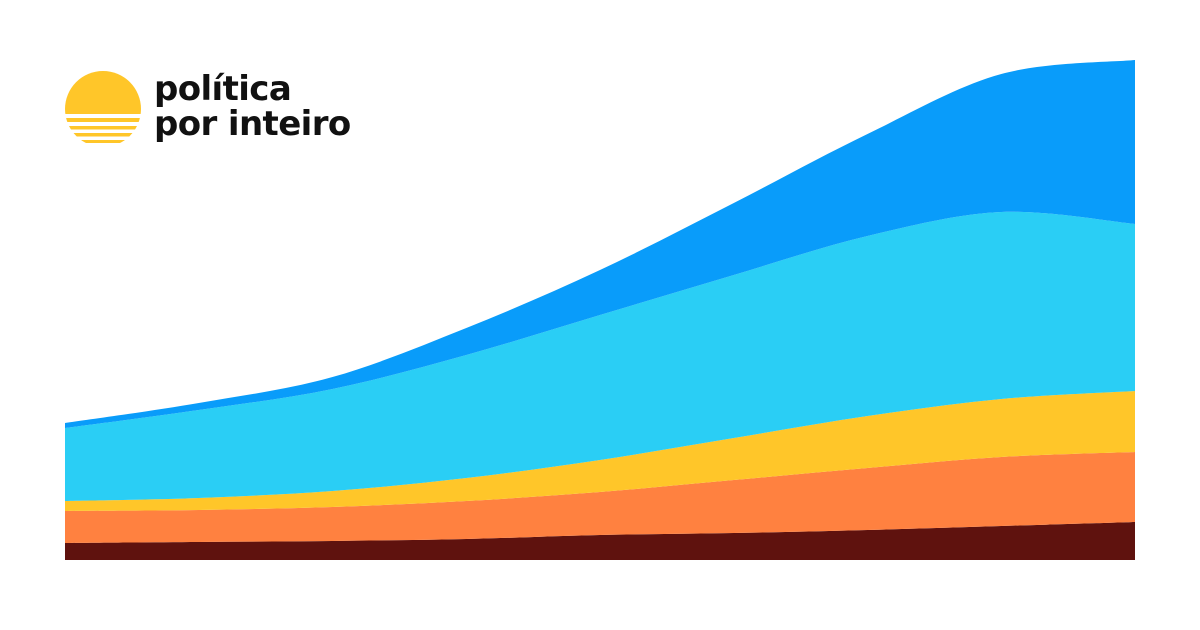  Describe the element at coordinates (223, 89) in the screenshot. I see `brand-name-line1: política` at that location.